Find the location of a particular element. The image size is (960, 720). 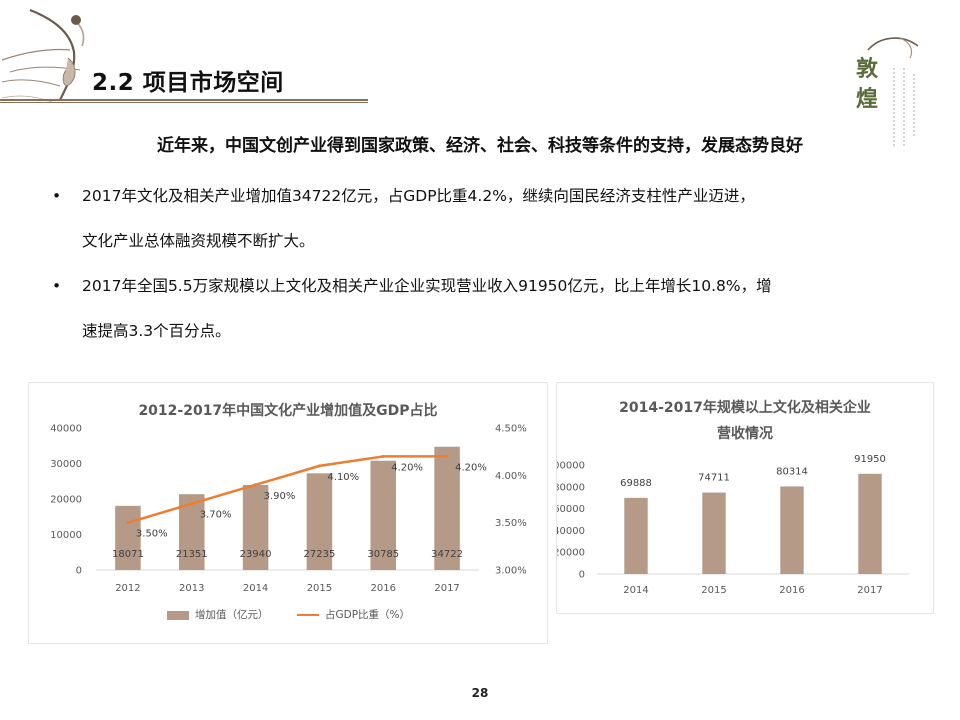

chart-2-x-tick: 2014 is located at coordinates (635, 590).